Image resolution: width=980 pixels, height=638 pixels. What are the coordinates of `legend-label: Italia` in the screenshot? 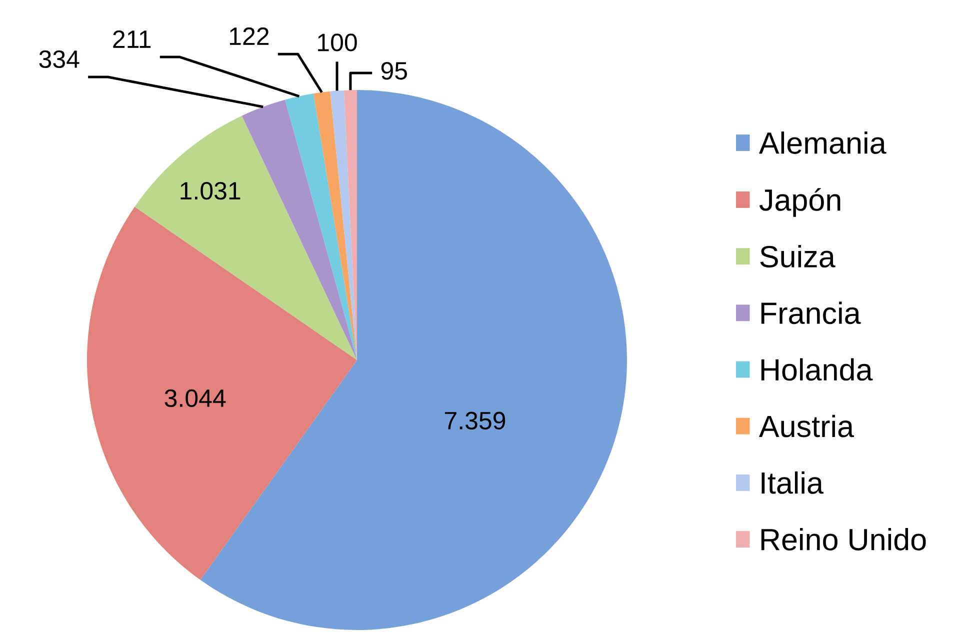 It's located at (793, 482).